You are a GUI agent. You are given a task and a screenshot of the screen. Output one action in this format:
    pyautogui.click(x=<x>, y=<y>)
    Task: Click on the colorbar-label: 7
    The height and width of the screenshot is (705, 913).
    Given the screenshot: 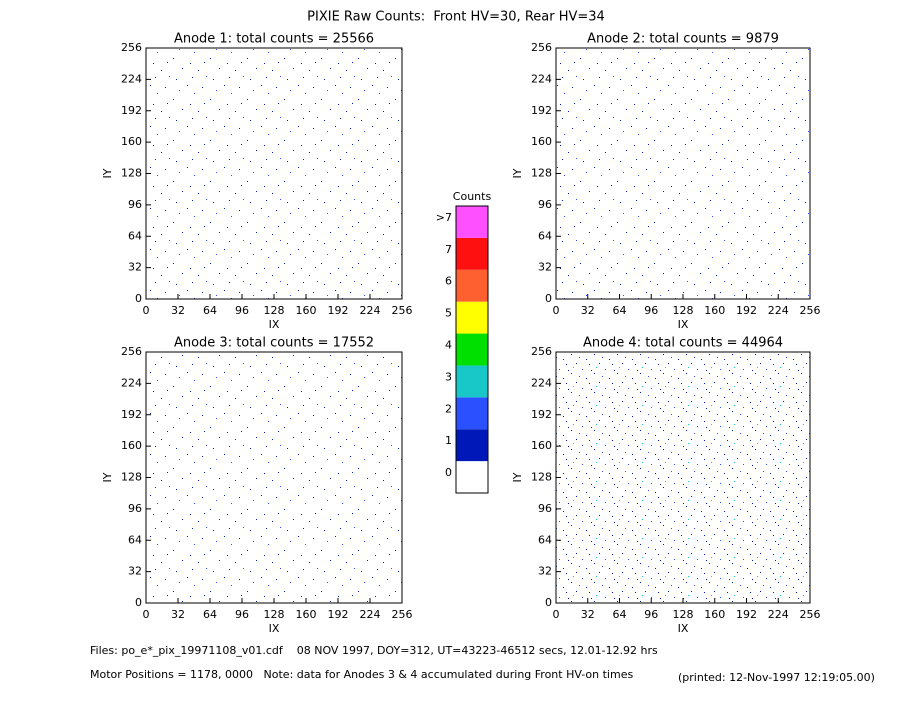 What is the action you would take?
    pyautogui.click(x=448, y=249)
    